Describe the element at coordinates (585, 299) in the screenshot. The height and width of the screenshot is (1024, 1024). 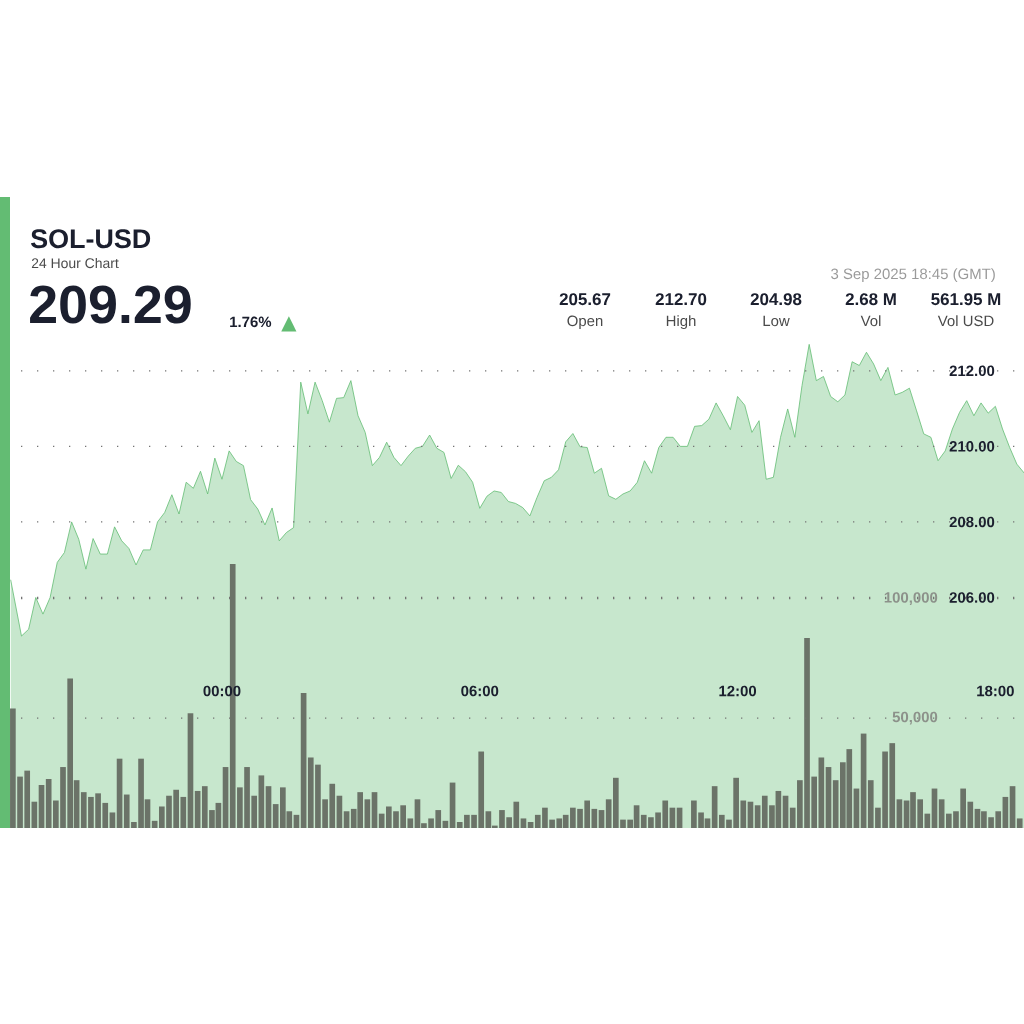
I see `annotation: 205.67` at that location.